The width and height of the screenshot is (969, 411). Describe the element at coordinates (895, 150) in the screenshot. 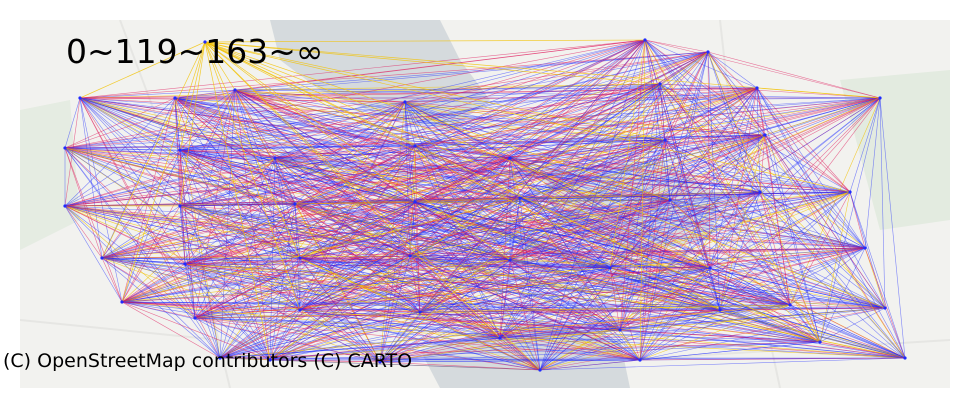

I see `park-area-east` at that location.